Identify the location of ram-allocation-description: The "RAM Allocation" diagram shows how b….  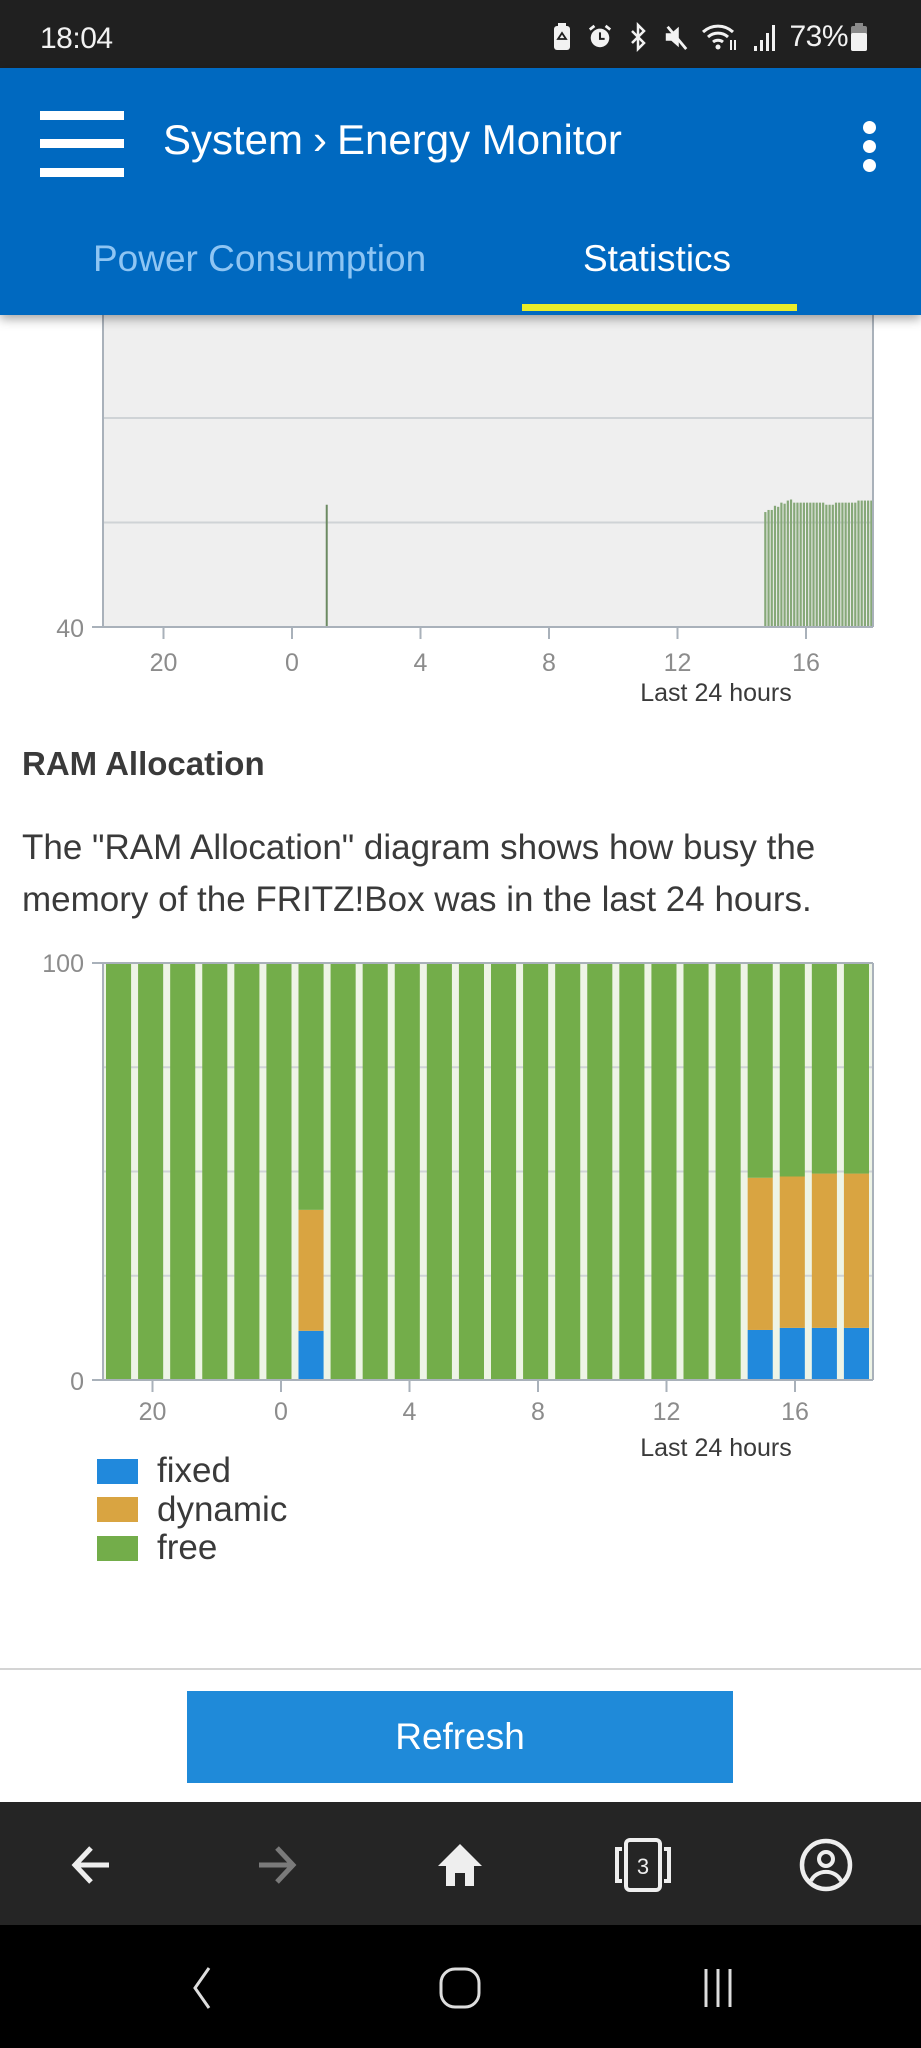
(419, 873).